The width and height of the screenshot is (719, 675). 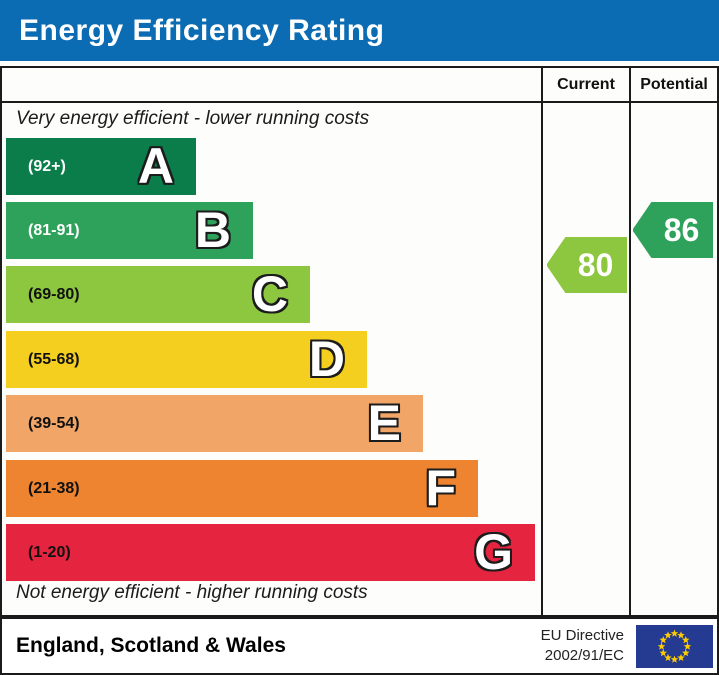 What do you see at coordinates (129, 230) in the screenshot?
I see `band-b: (81-91) B` at bounding box center [129, 230].